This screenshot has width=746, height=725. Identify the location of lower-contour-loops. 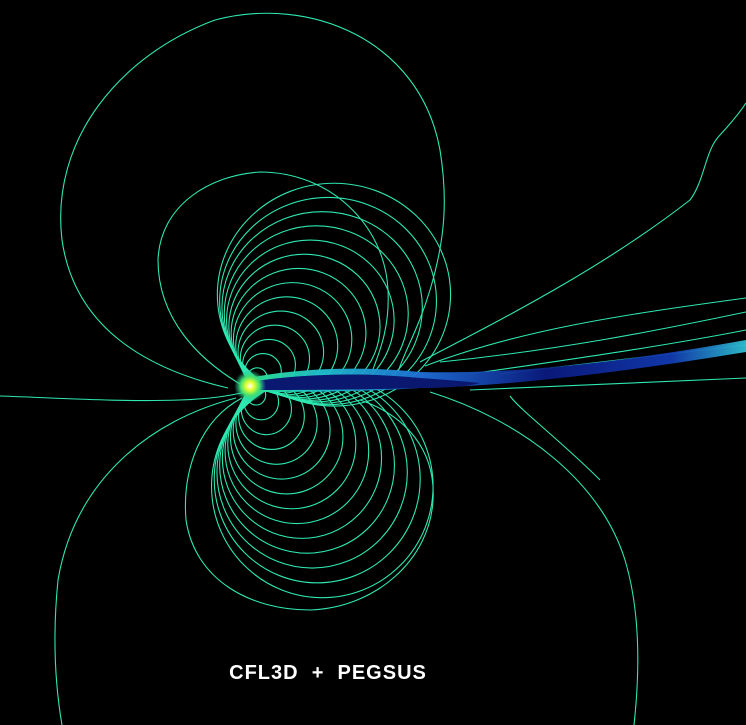
(322, 486).